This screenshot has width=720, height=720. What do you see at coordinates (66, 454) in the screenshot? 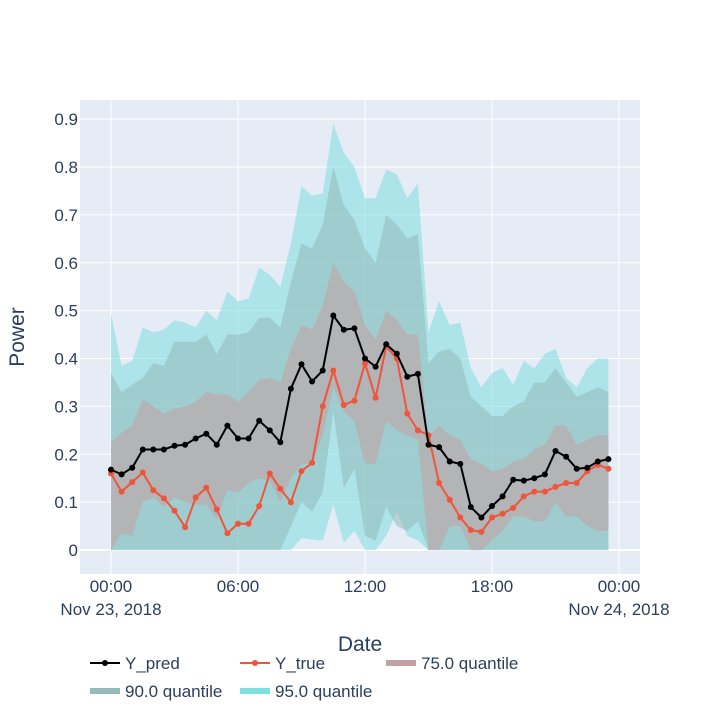
I see `y-tick-label: 0.2` at bounding box center [66, 454].